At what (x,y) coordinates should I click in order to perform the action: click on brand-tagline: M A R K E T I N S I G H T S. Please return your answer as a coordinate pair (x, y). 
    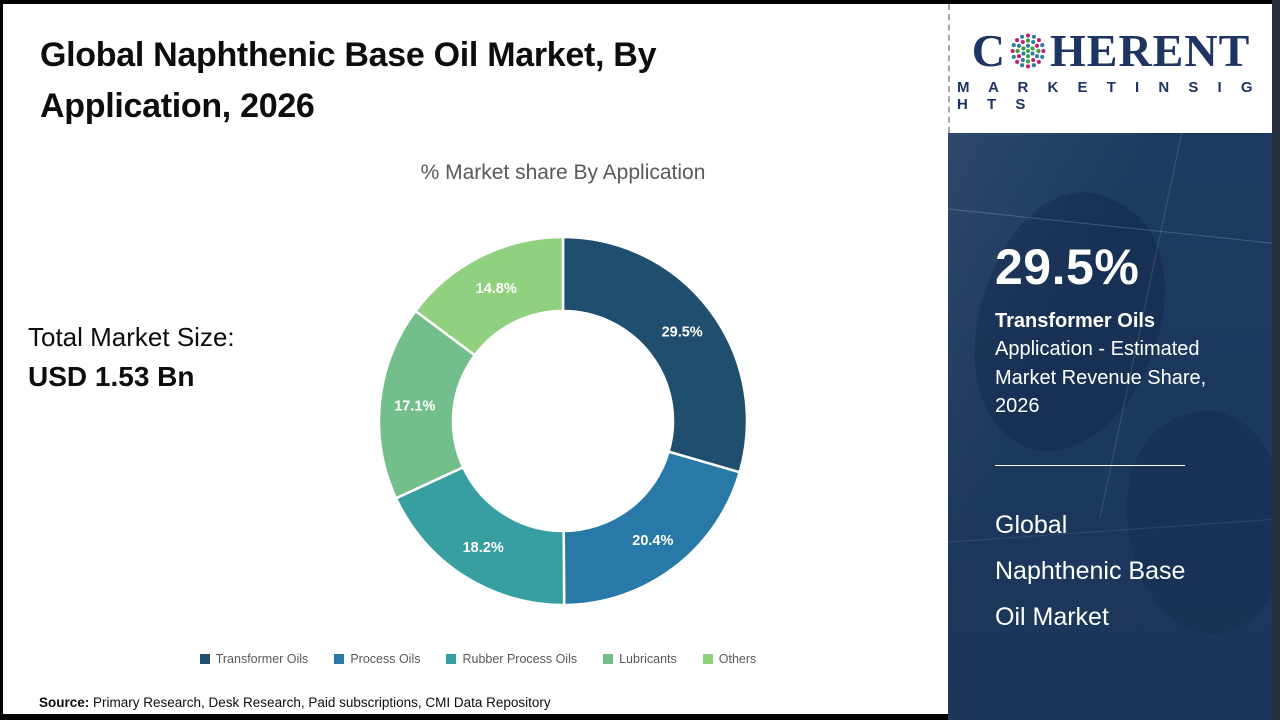
    Looking at the image, I should click on (1109, 96).